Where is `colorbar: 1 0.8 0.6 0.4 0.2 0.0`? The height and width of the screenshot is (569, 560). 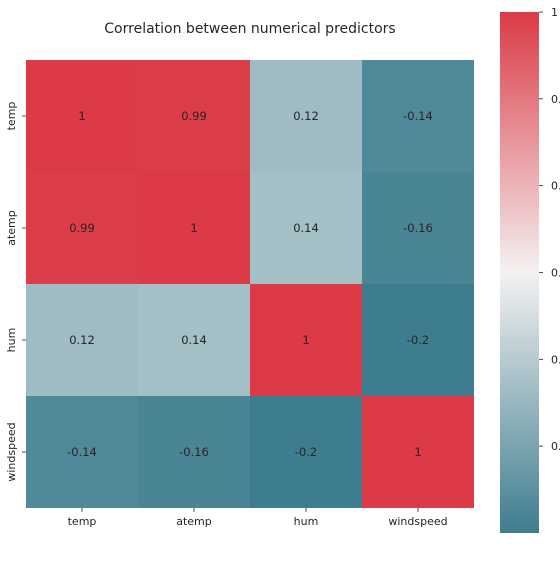
colorbar: 1 0.8 0.6 0.4 0.2 0.0 is located at coordinates (530, 269).